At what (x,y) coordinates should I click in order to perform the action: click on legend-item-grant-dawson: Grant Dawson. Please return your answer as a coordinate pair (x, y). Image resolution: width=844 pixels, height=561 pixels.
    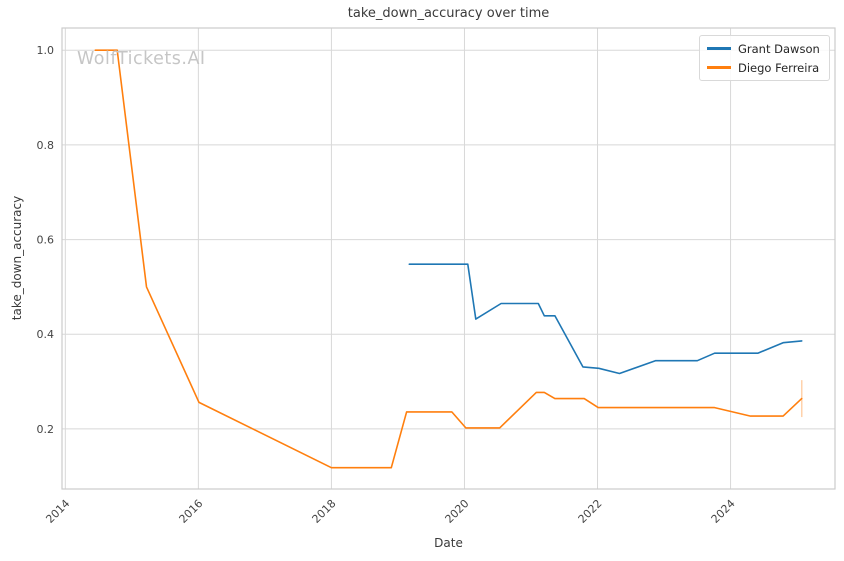
    Looking at the image, I should click on (763, 48).